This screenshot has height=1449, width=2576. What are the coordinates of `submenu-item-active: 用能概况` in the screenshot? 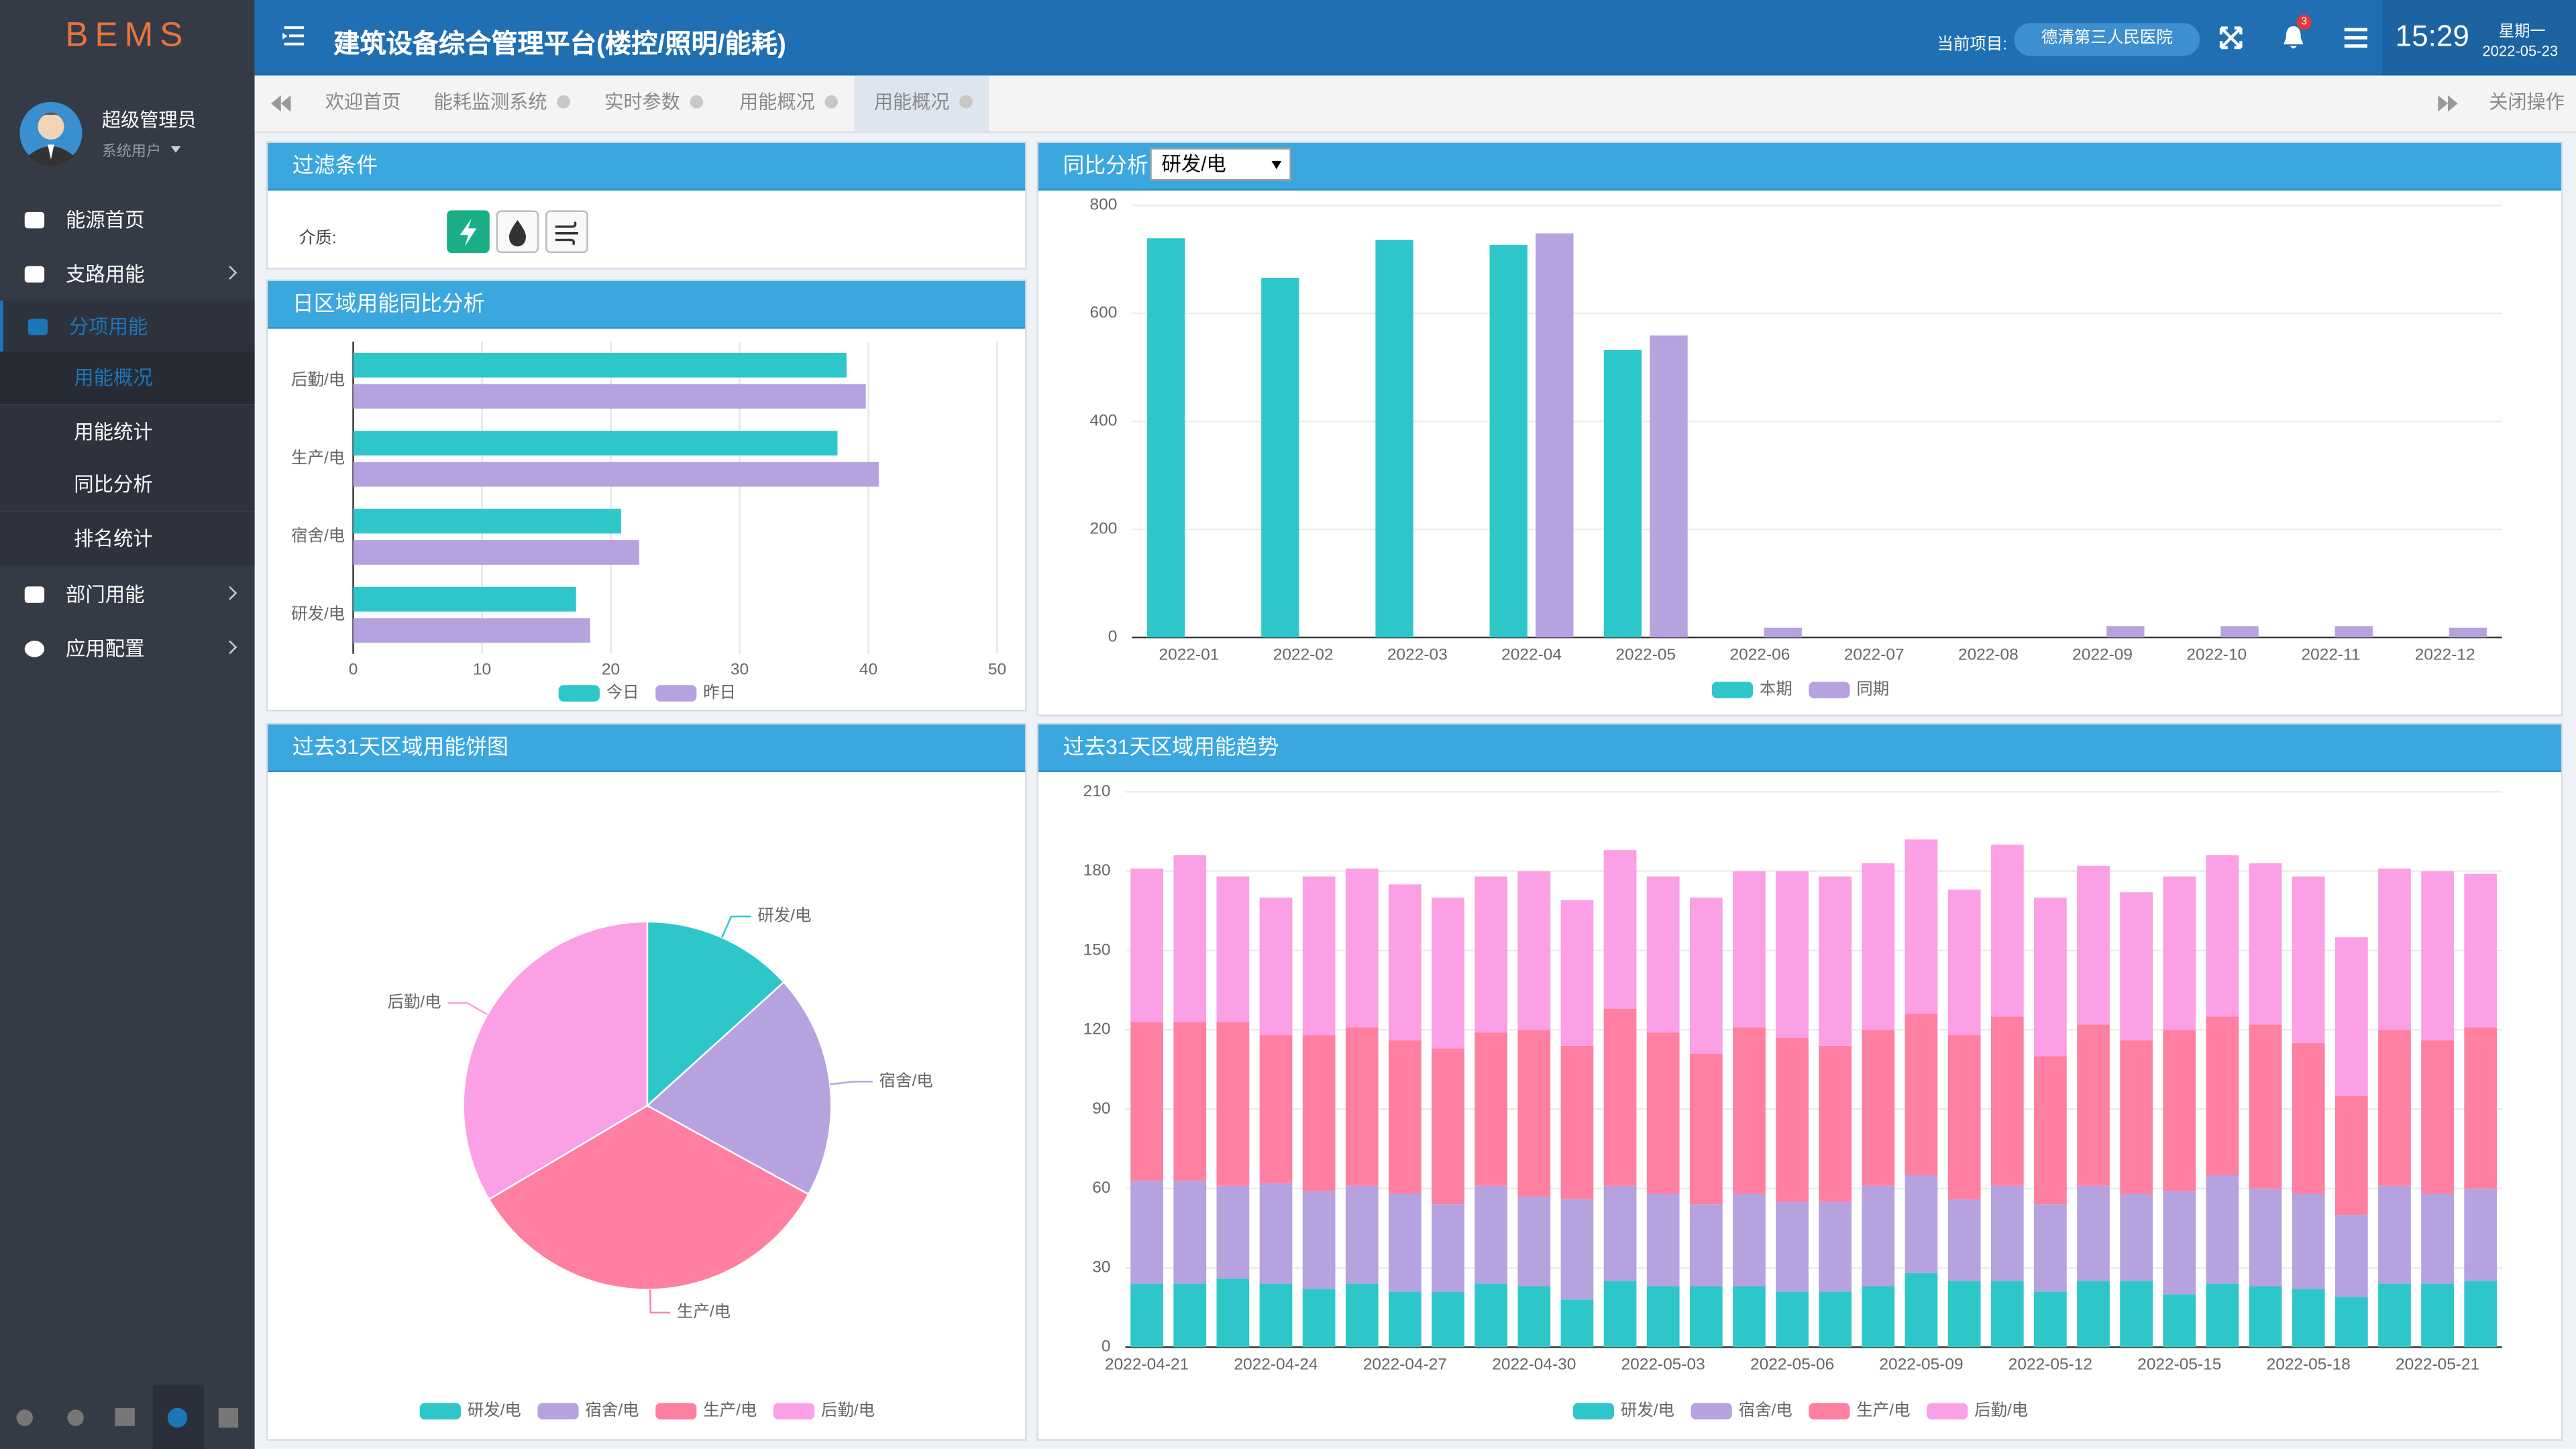 It's located at (127, 378).